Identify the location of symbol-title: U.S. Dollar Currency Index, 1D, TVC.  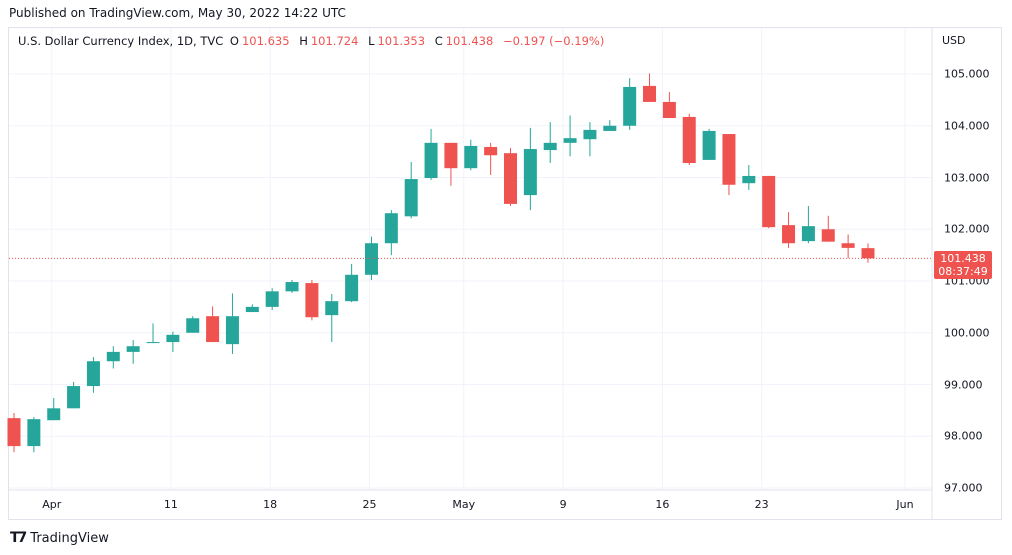
(121, 41).